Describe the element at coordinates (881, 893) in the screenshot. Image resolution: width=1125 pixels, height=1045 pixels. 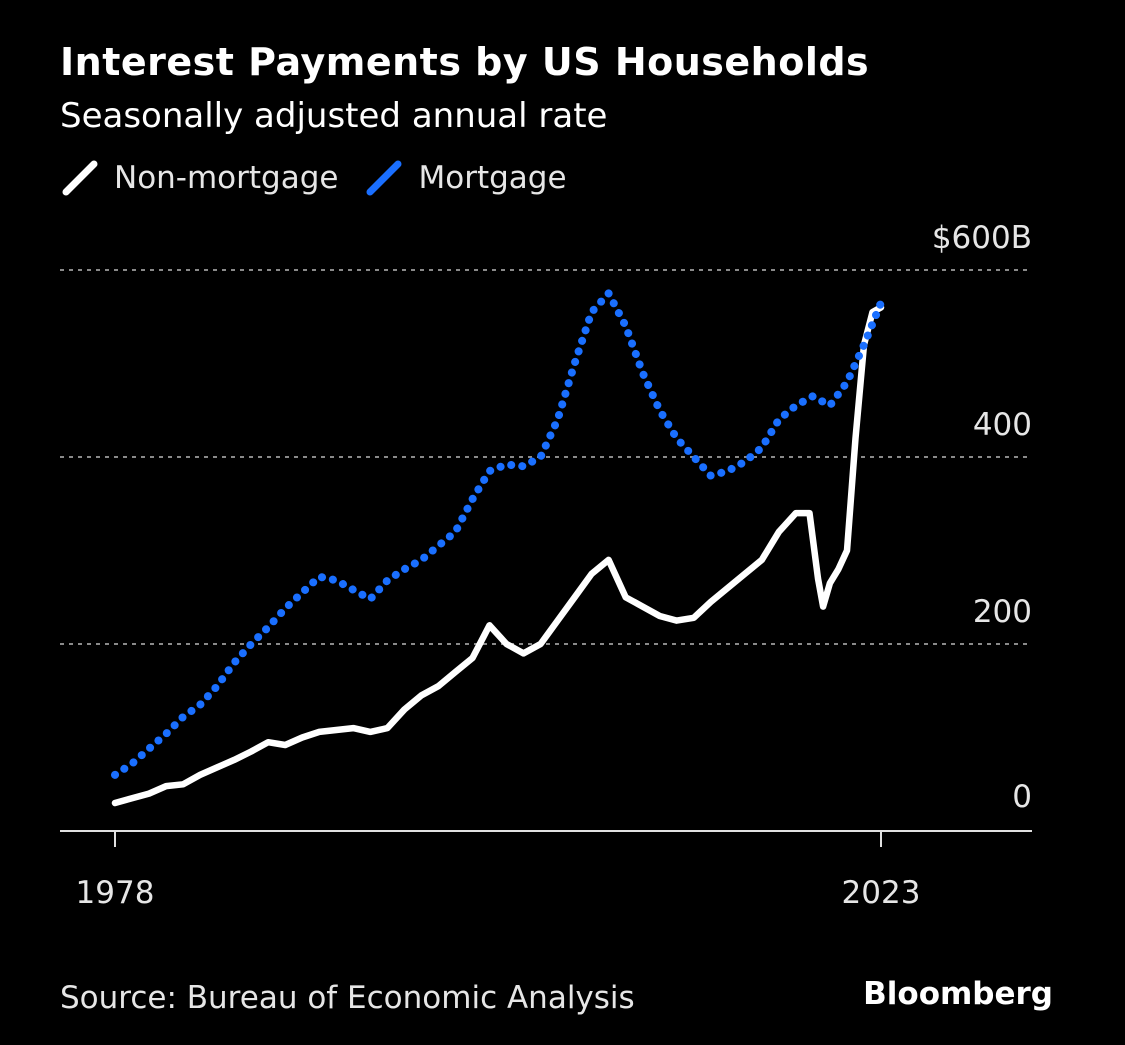
I see `x-tick-label-2023: 2023` at that location.